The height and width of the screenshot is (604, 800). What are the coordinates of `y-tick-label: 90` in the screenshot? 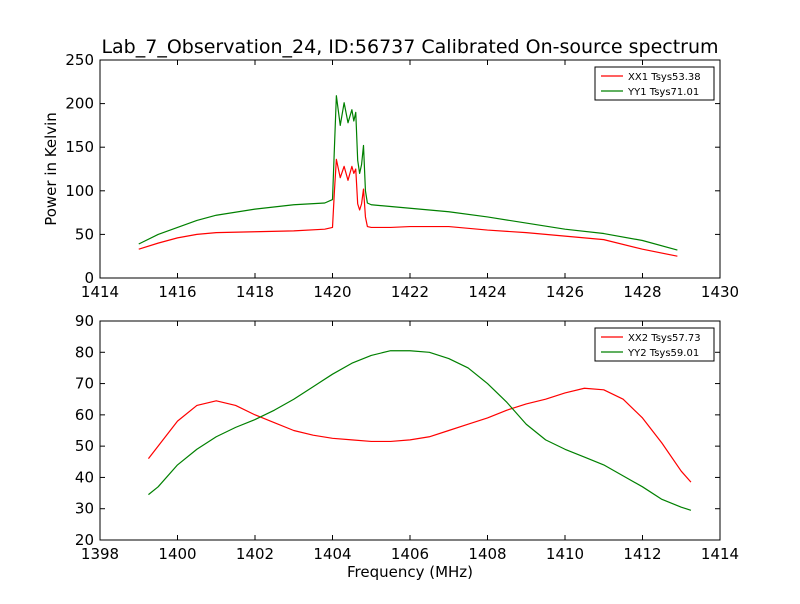 It's located at (84, 321).